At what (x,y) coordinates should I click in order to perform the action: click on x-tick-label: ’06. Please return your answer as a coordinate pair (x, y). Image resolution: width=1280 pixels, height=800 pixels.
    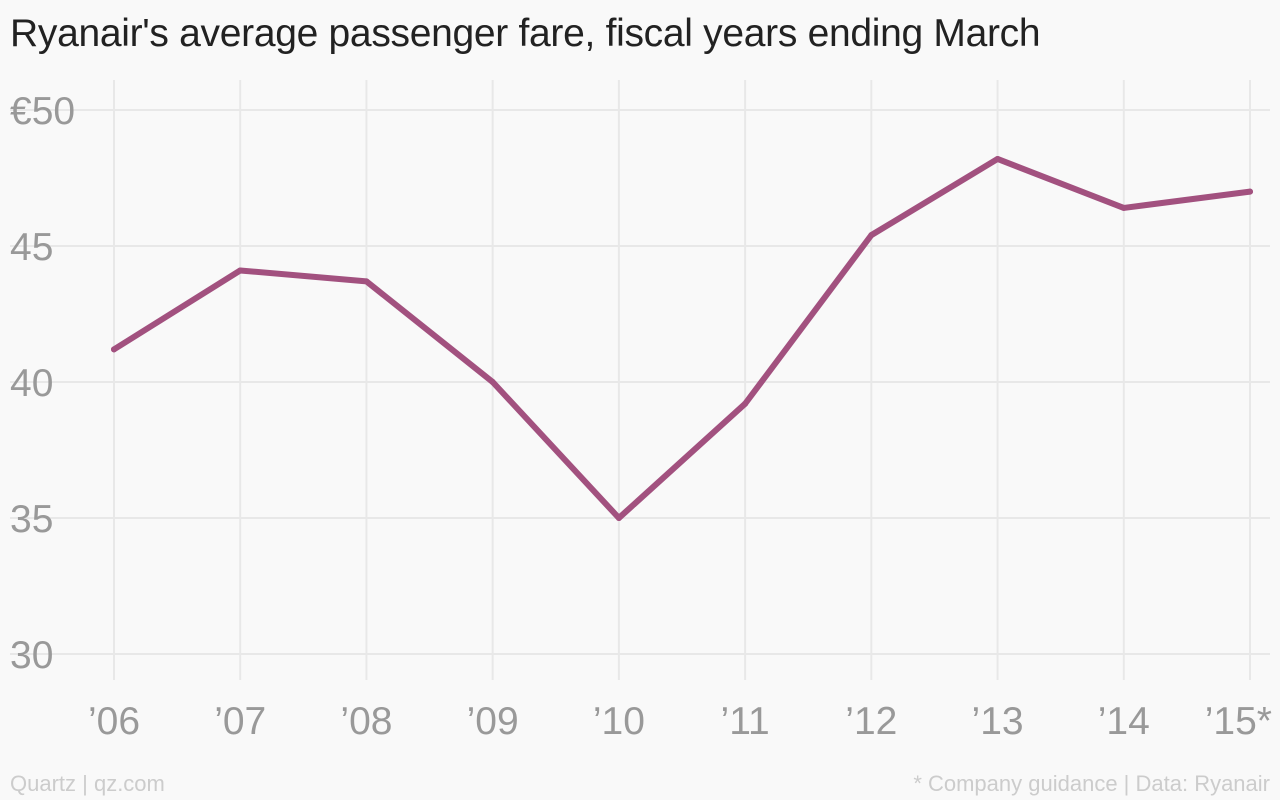
    Looking at the image, I should click on (114, 721).